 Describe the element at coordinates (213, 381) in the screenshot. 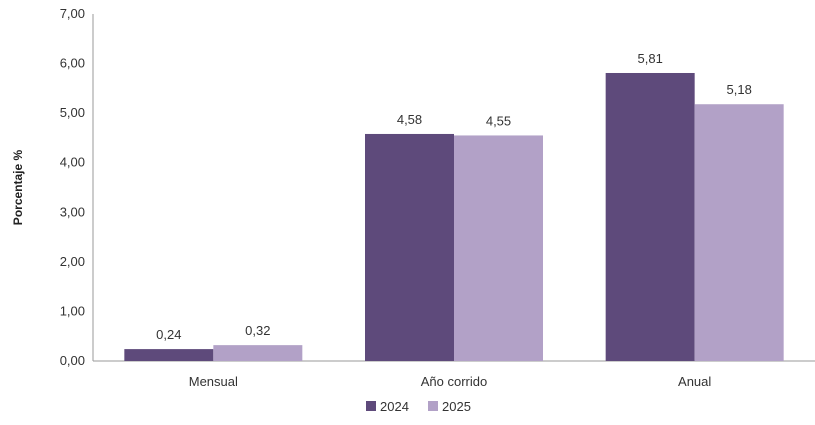

I see `x-category-label: Mensual` at that location.